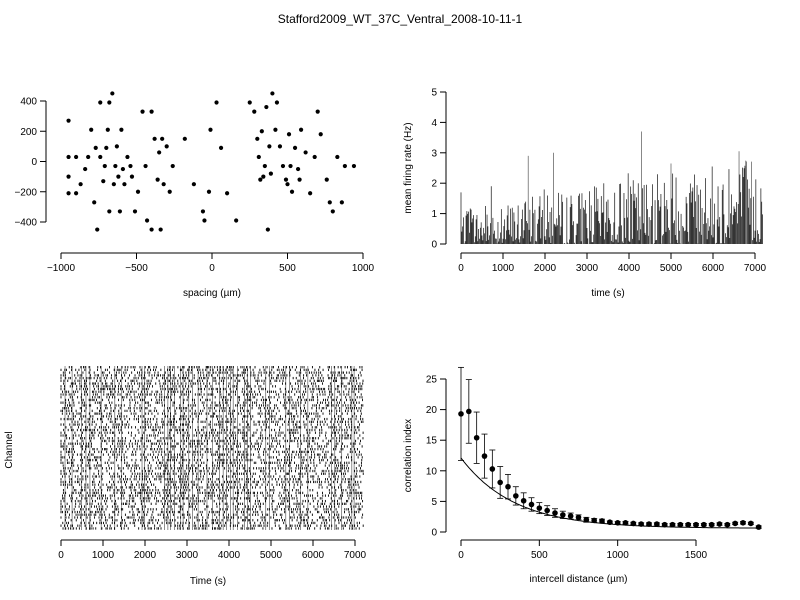 The width and height of the screenshot is (800, 600). I want to click on y-tick-label: 4, so click(434, 123).